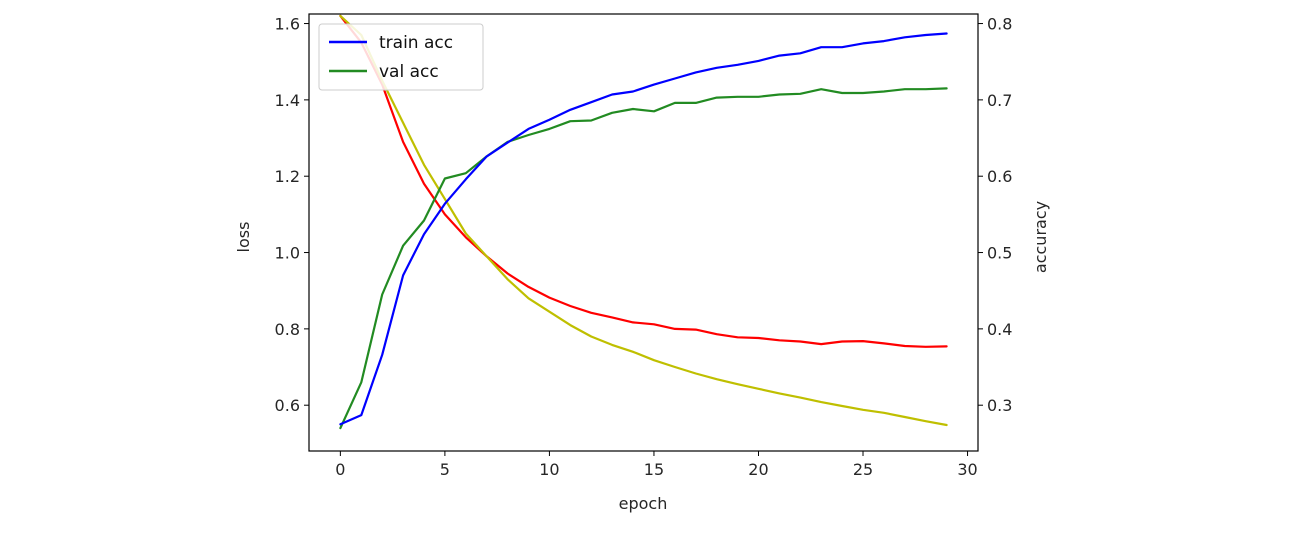  Describe the element at coordinates (416, 43) in the screenshot. I see `legend-label: train acc` at that location.